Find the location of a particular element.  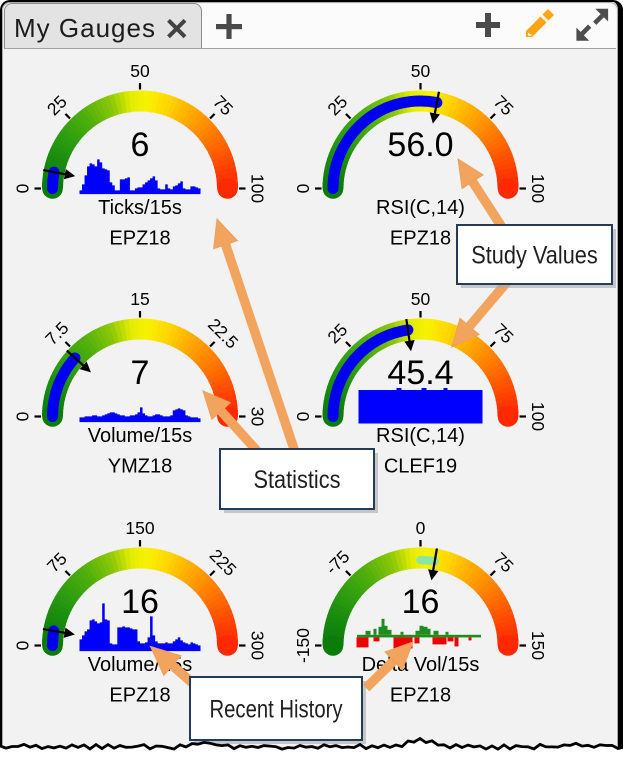

svg-text: 15 is located at coordinates (139, 299).